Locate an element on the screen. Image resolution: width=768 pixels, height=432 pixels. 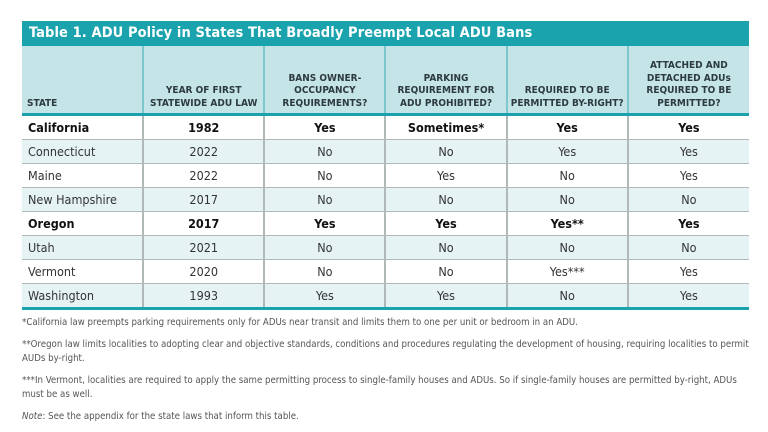
state-name-cell: California is located at coordinates (83, 127).